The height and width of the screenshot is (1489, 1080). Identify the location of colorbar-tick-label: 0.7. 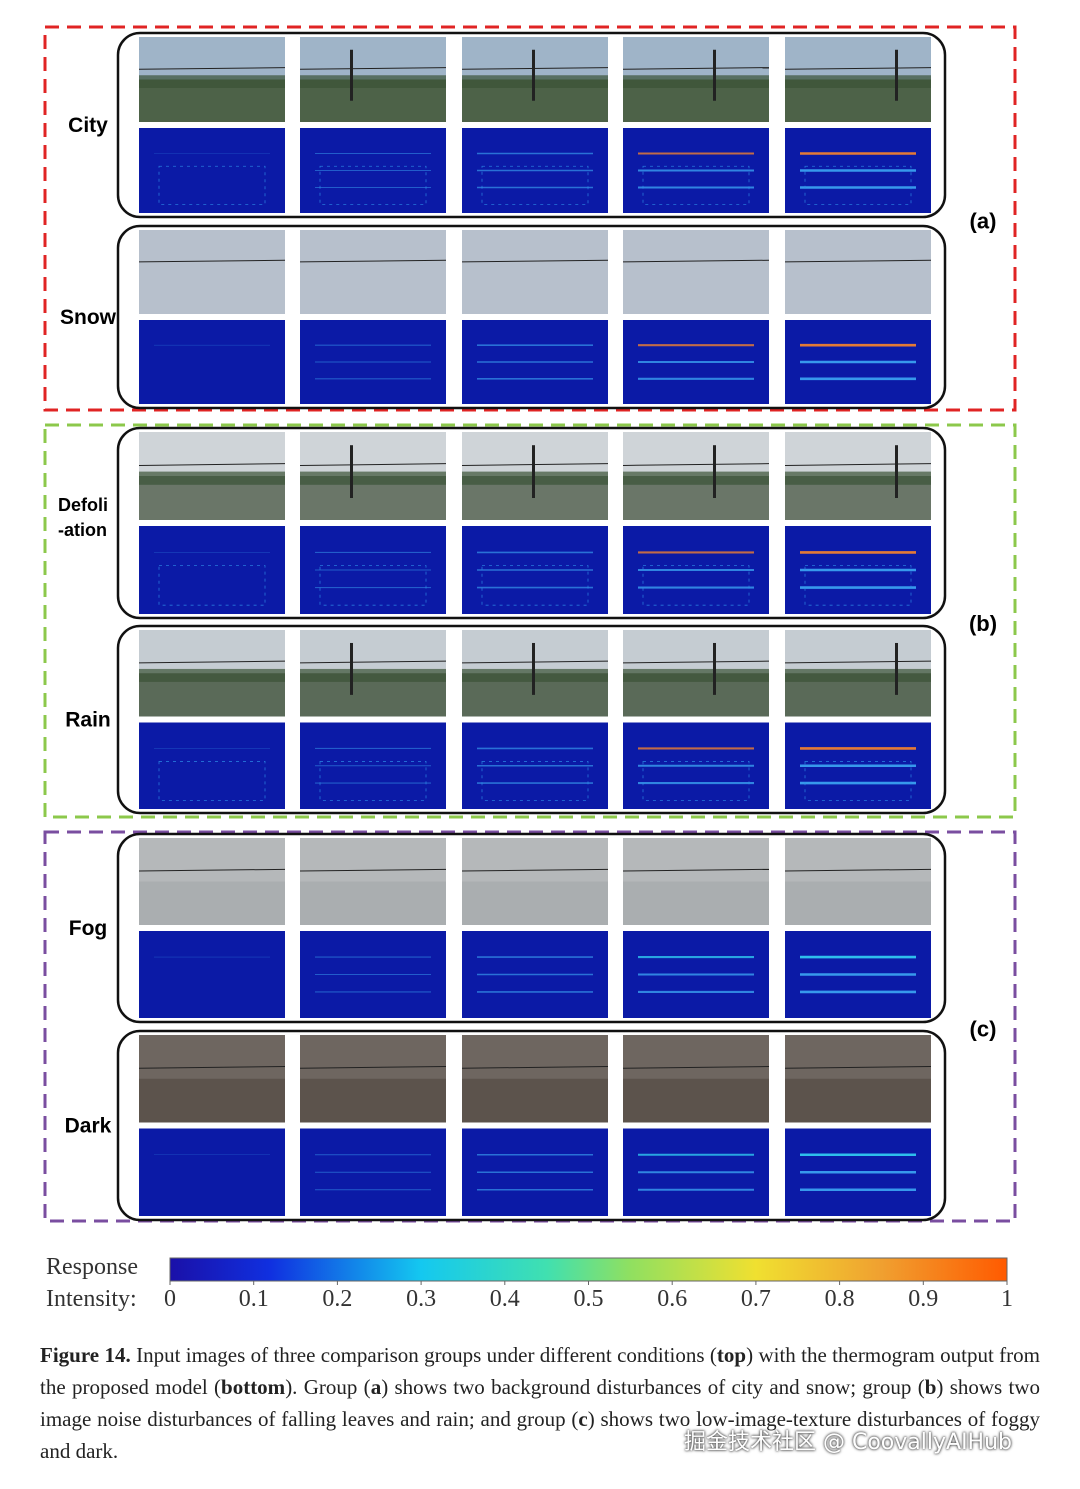
(756, 1299).